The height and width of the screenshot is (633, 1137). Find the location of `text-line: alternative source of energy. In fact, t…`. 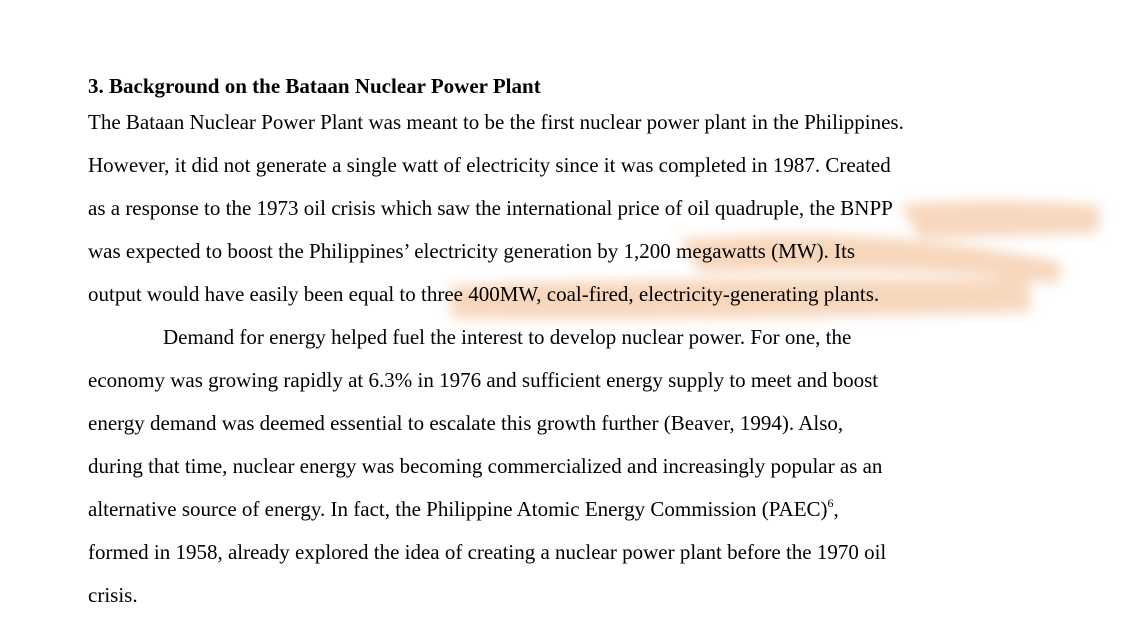

text-line: alternative source of energy. In fact, t… is located at coordinates (588, 509).